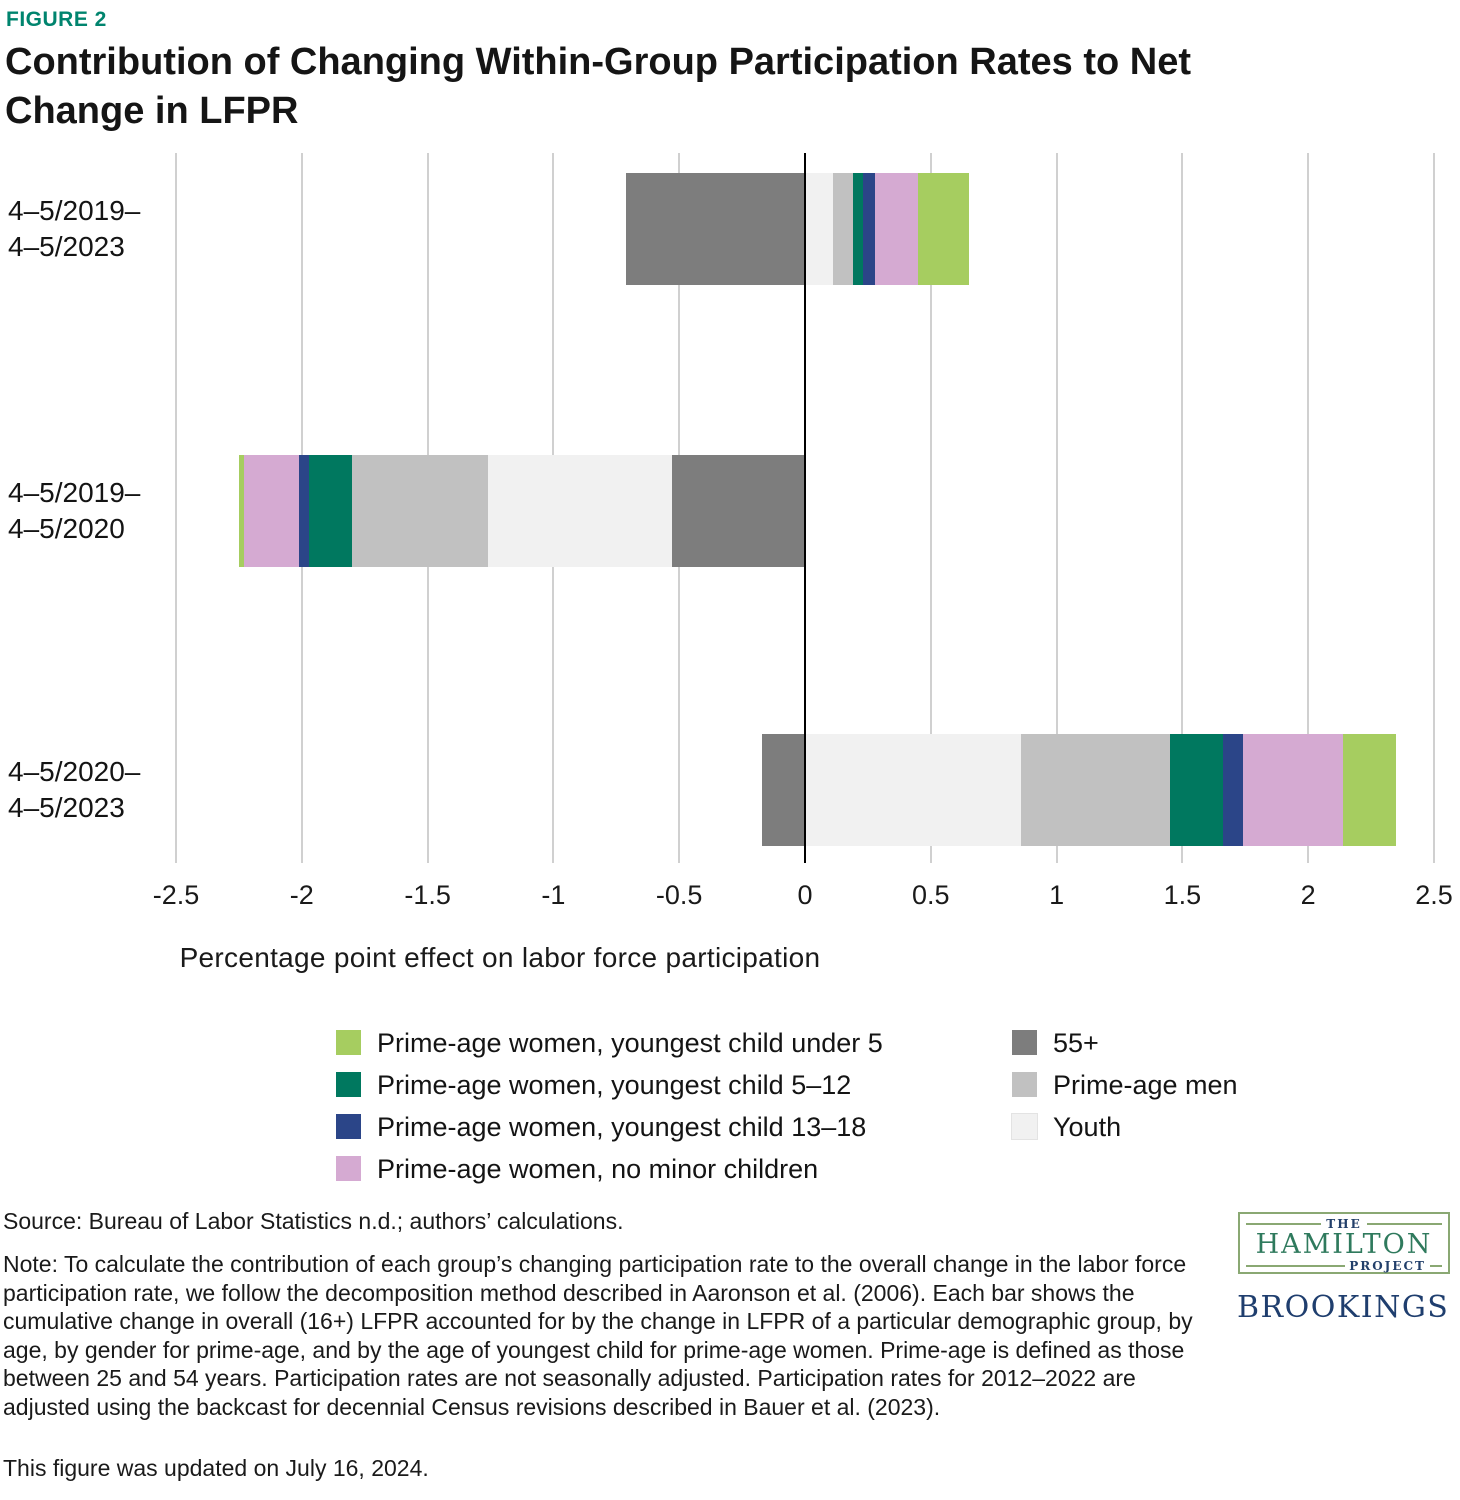 The height and width of the screenshot is (1500, 1460). I want to click on x-axis-tick-label: -2, so click(301, 895).